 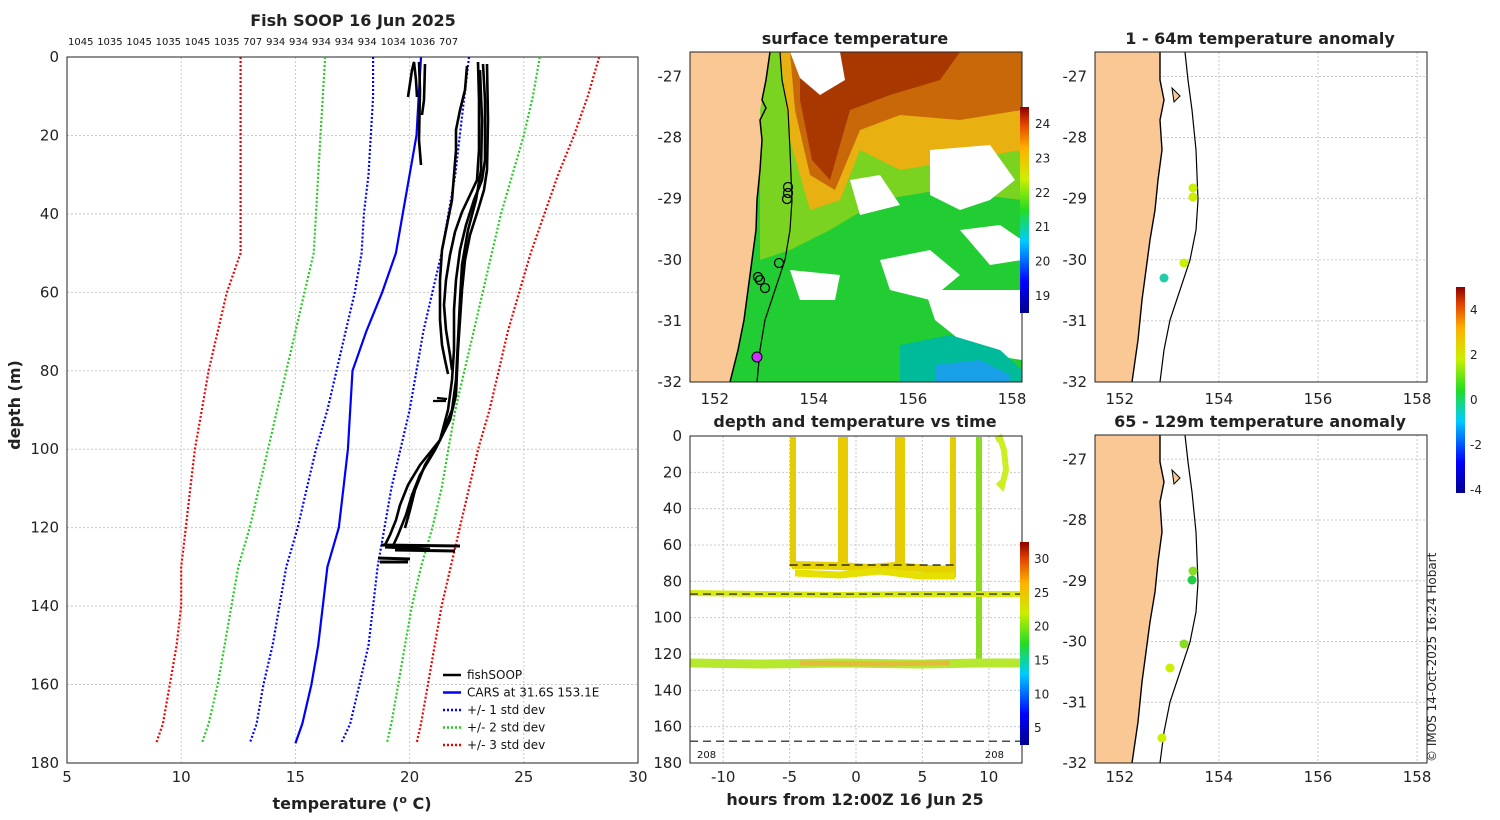 I want to click on profile-x-tick-label: 25, so click(x=523, y=777).